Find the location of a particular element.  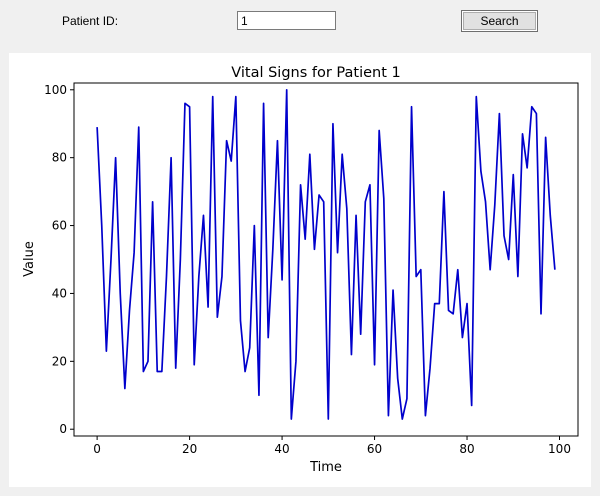

x-axis-label: Time is located at coordinates (325, 467).